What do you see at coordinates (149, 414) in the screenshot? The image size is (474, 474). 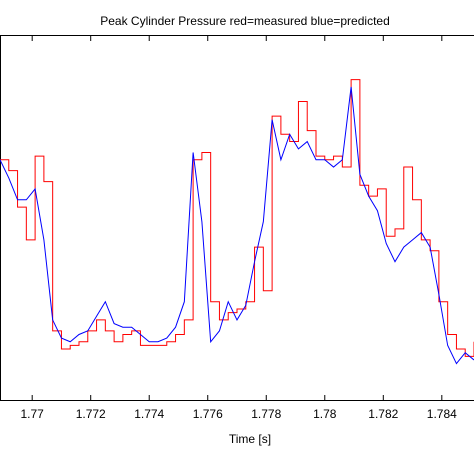 I see `x-tick-label: 1.774` at bounding box center [149, 414].